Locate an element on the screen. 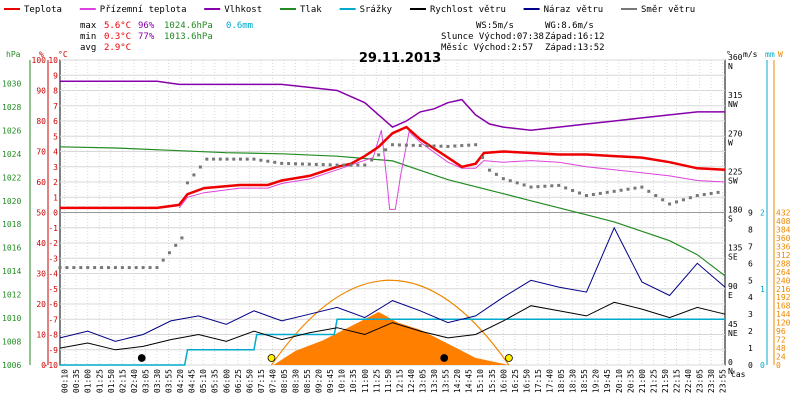 This screenshot has width=800, height=400. y-tick-solar: 216 is located at coordinates (783, 289).